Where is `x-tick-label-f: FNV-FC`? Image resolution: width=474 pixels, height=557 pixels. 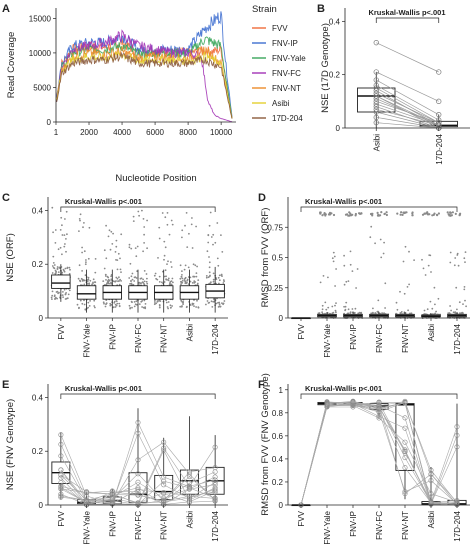 x-tick-label-f: FNV-FC is located at coordinates (379, 525).